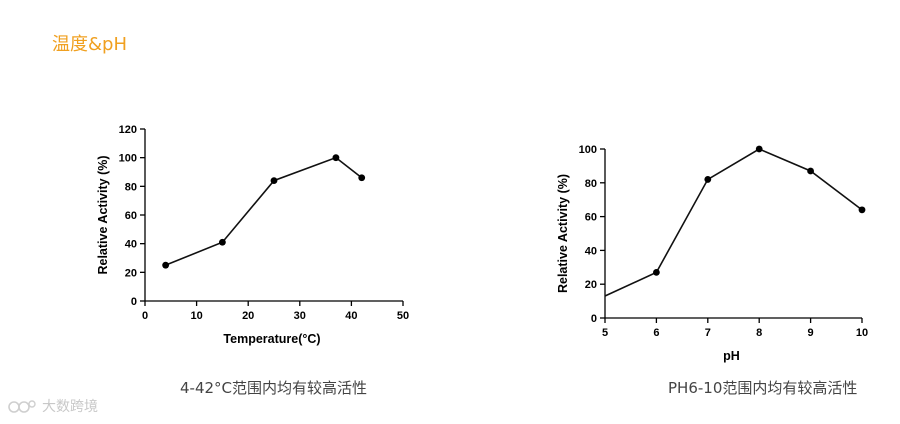 The image size is (900, 424). I want to click on x-tick-label: 30, so click(300, 316).